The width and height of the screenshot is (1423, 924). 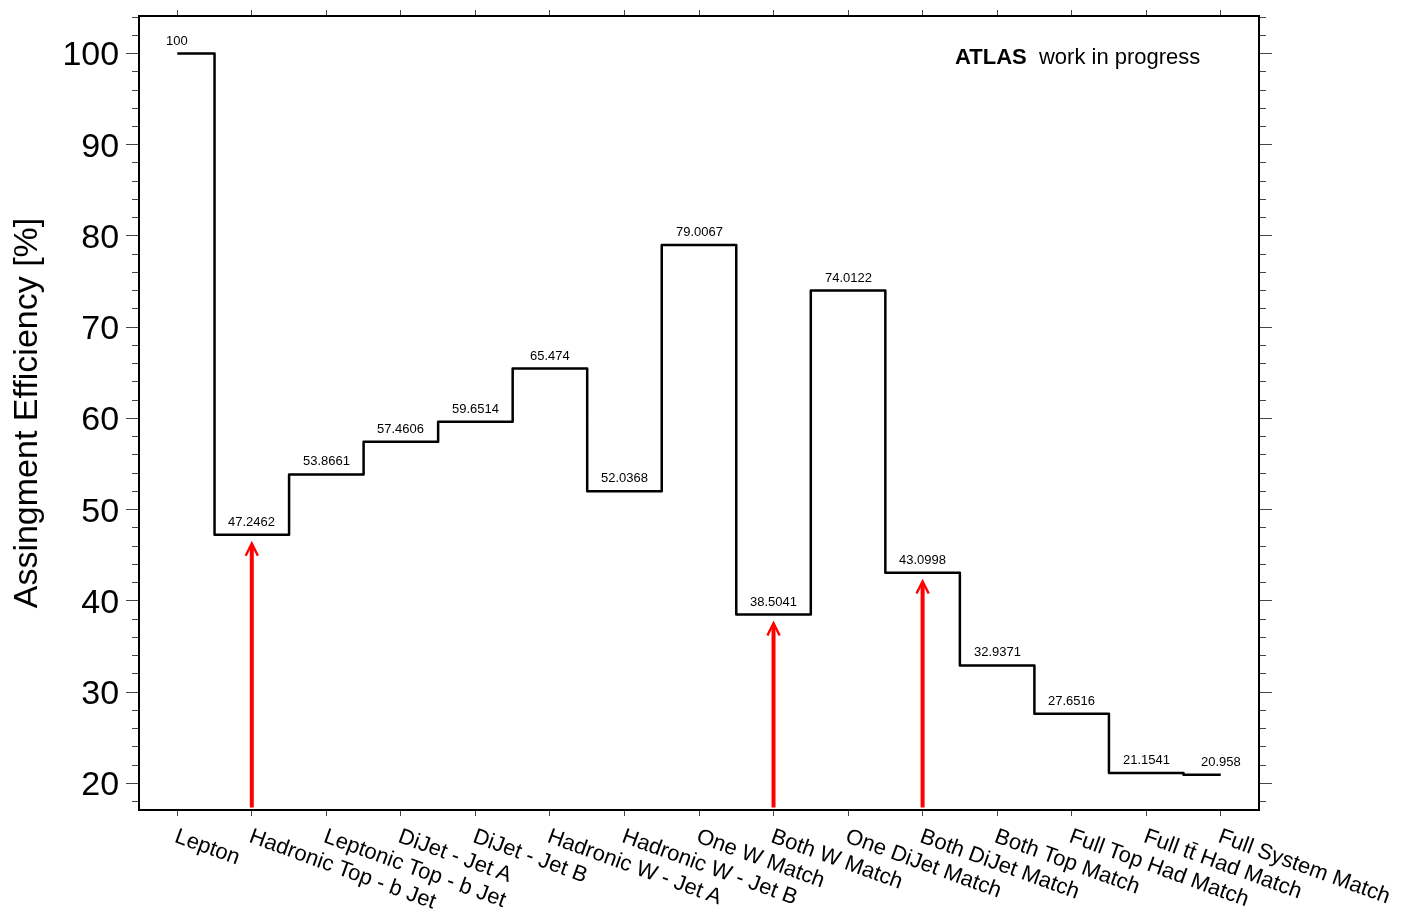 What do you see at coordinates (699, 231) in the screenshot?
I see `data-label: 79.0067` at bounding box center [699, 231].